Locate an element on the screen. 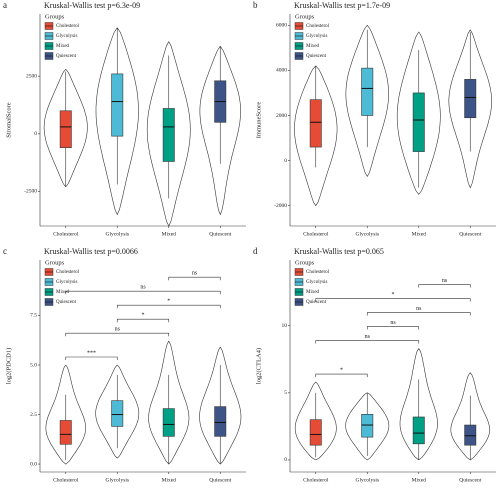 The image size is (500, 492). panel-label: c is located at coordinates (5, 251).